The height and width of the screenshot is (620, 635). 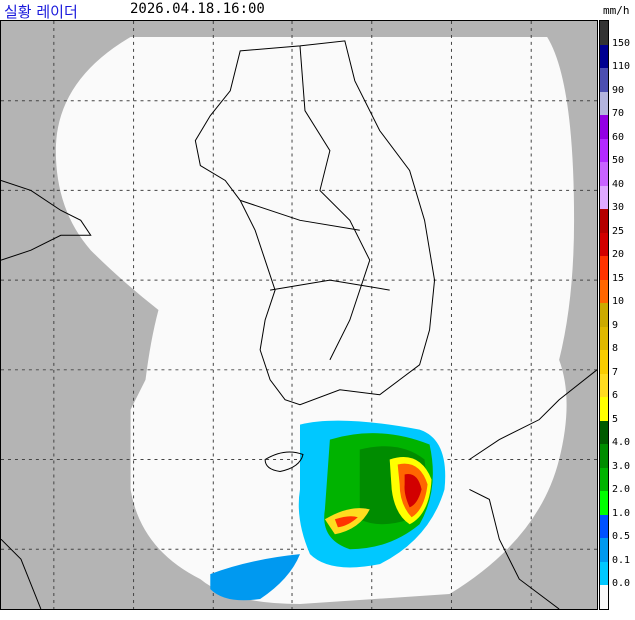 I want to click on china-coast, so click(x=46, y=394).